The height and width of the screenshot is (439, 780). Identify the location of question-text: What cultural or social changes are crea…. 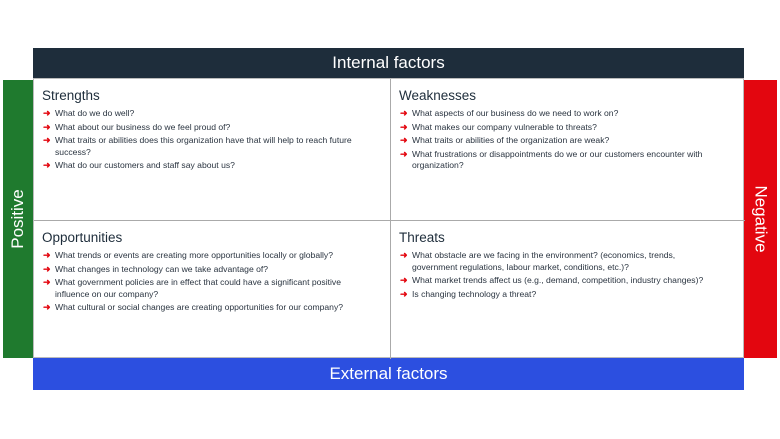
(199, 307).